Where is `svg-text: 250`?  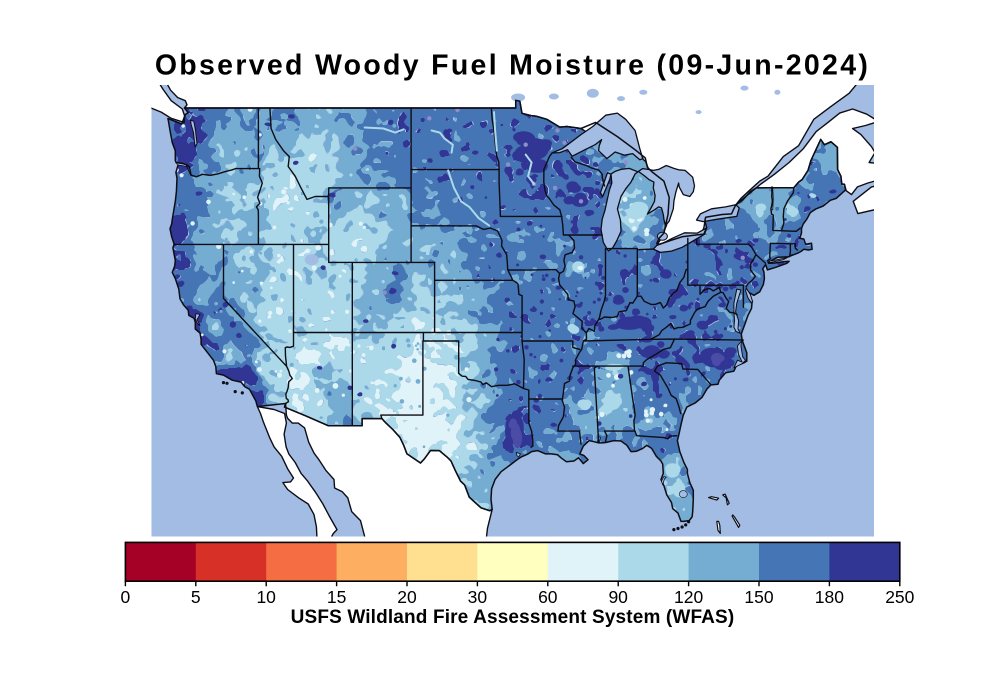 svg-text: 250 is located at coordinates (899, 597).